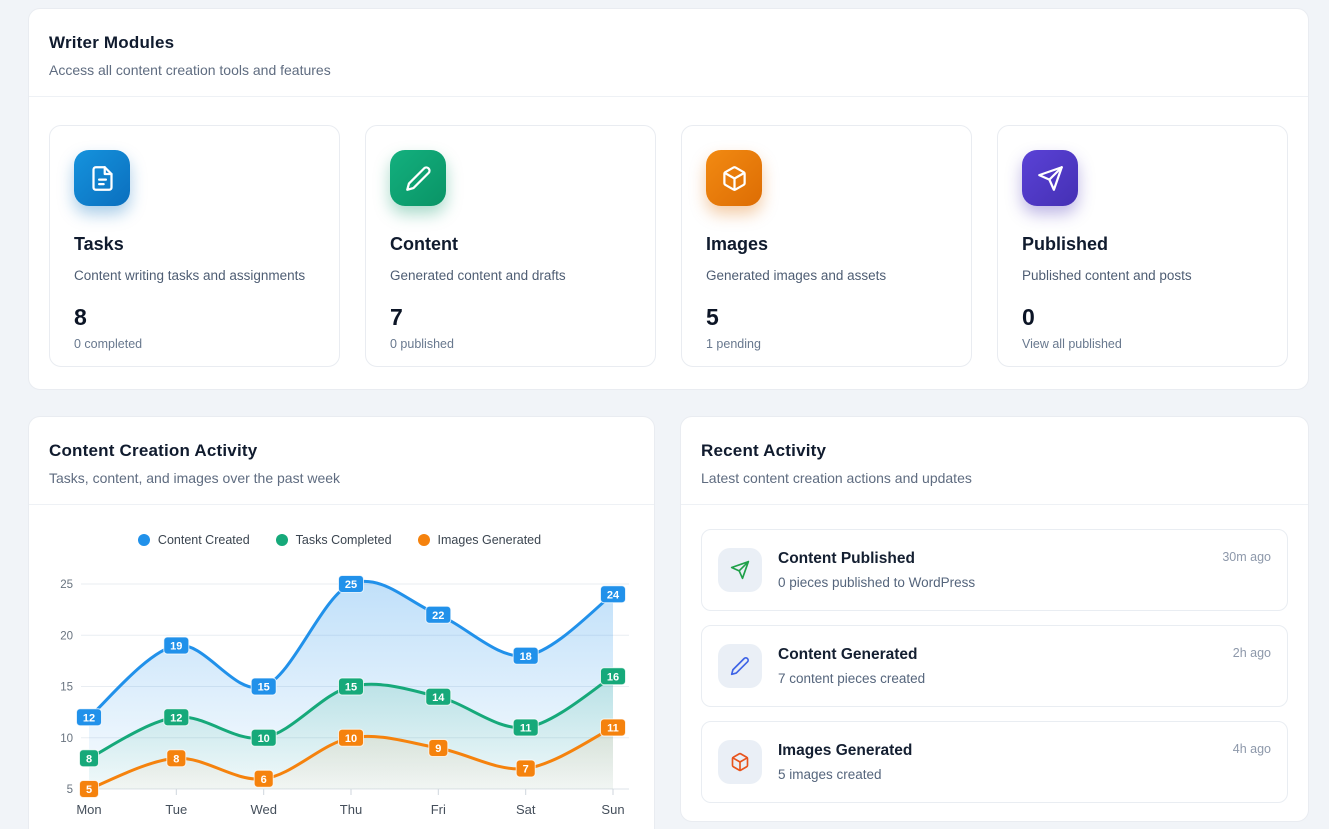 The width and height of the screenshot is (1329, 829). Describe the element at coordinates (70, 790) in the screenshot. I see `y-tick-label: 5` at that location.